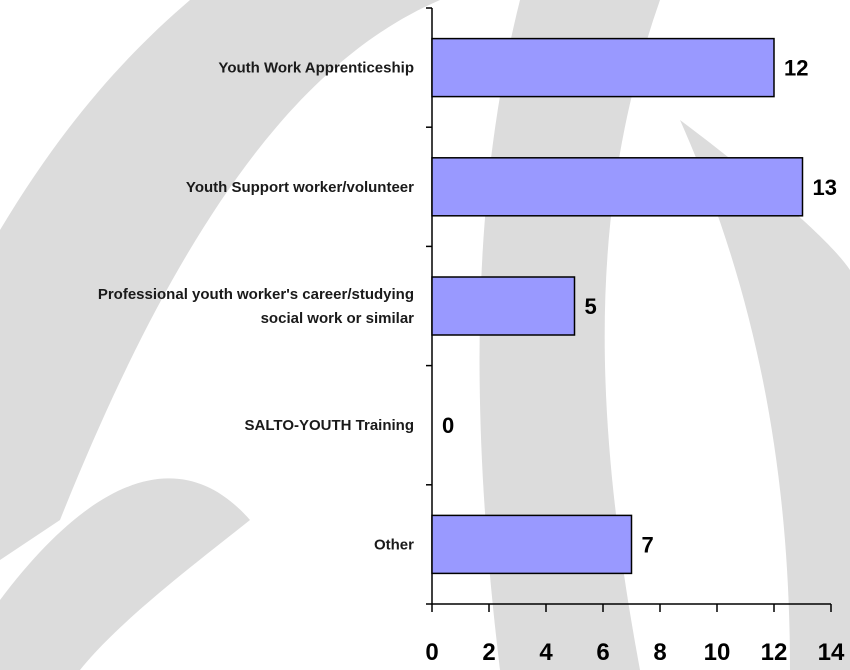  I want to click on data-label: 12, so click(796, 68).